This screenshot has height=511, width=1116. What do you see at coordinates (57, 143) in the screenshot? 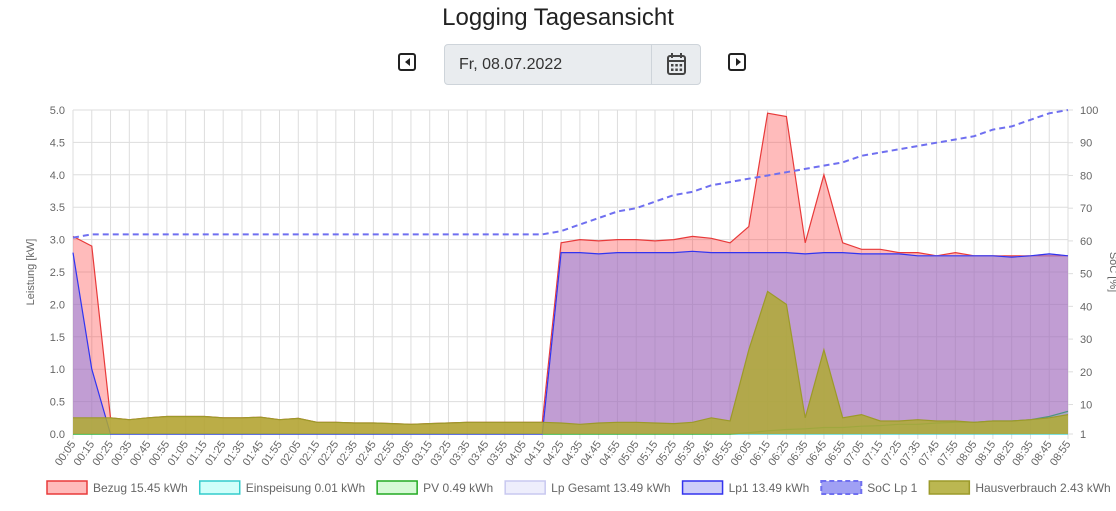
I see `y-tick-label: 4.5` at bounding box center [57, 143].